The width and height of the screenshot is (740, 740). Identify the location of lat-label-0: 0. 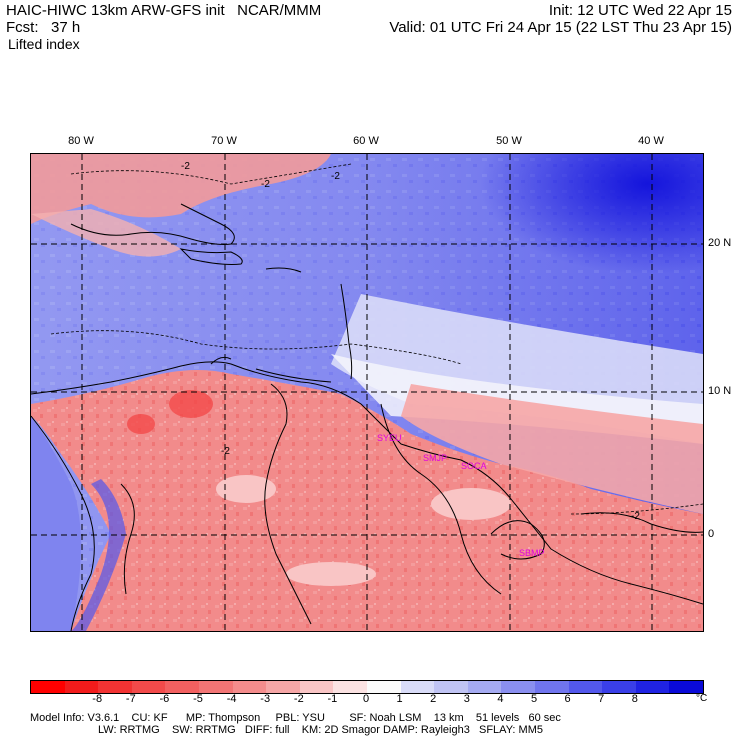
(711, 534).